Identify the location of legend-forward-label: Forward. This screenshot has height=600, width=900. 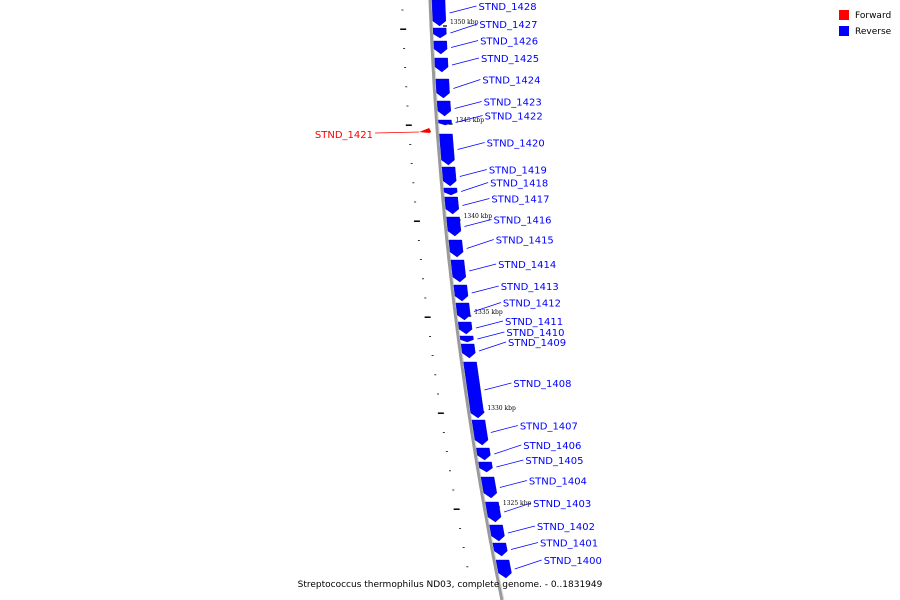
(873, 16).